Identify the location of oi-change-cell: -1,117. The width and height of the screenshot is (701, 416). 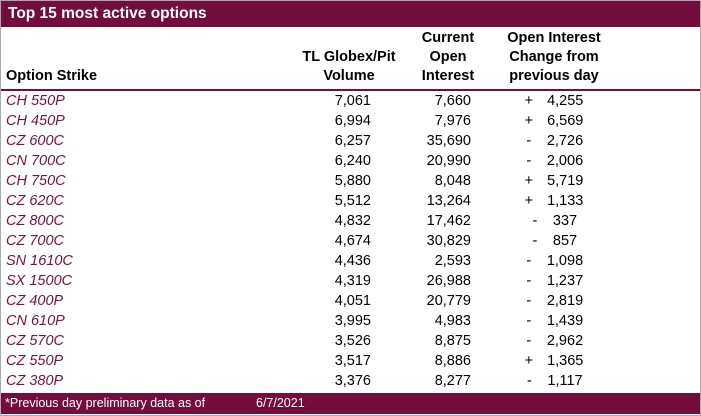
(554, 381).